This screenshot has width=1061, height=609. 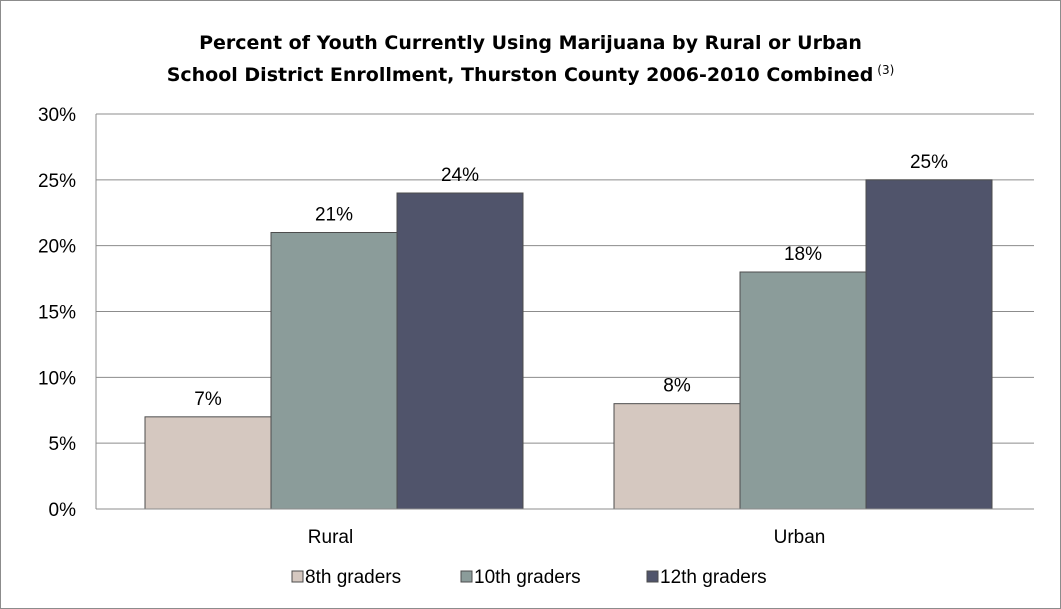 I want to click on y-axis: 0% 5% 10% 15% 20% 25% 30%, so click(x=67, y=313).